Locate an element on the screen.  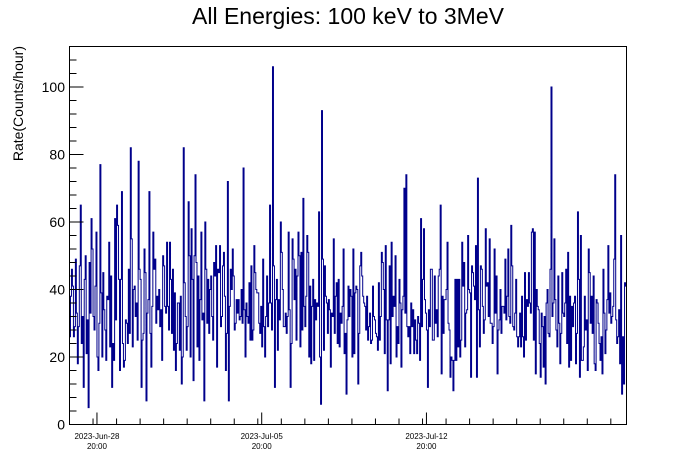
y-tick-label: 20 is located at coordinates (57, 357).